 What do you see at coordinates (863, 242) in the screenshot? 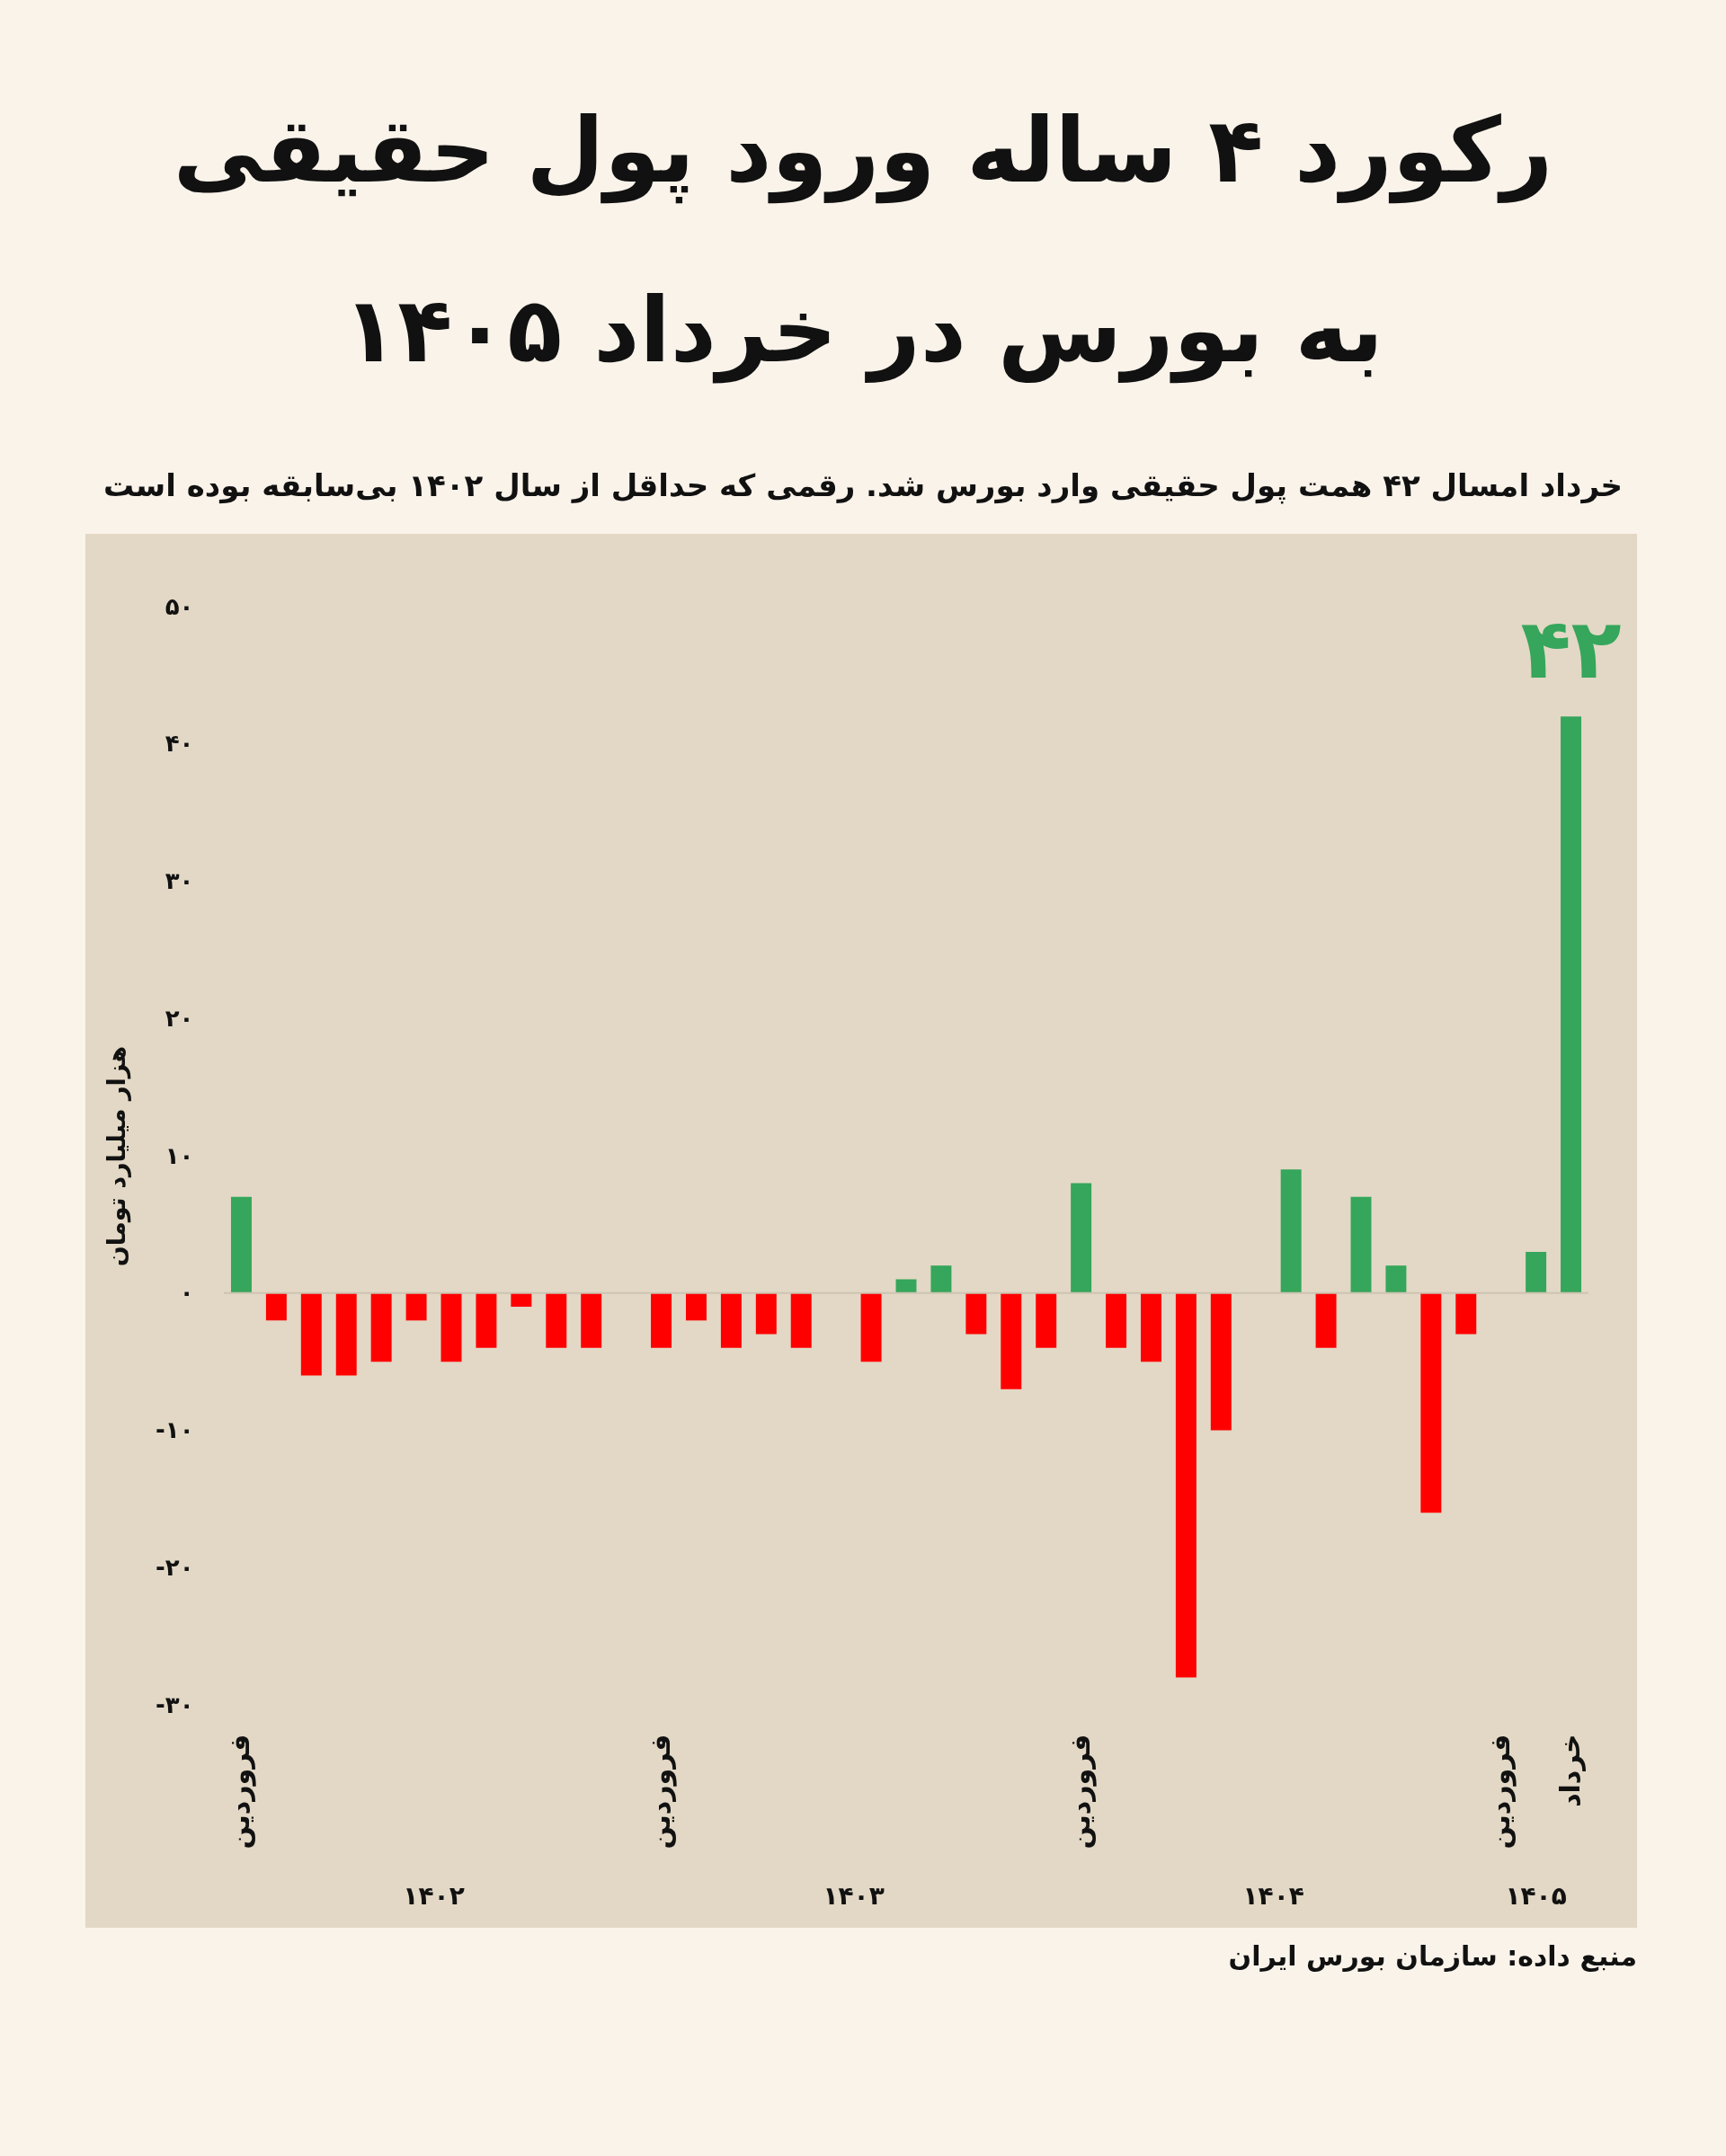
I see `chart-title: رکورد ۴ ساله ورود پول حقیقی به بورس در خرداد ۱۴۰۵` at bounding box center [863, 242].